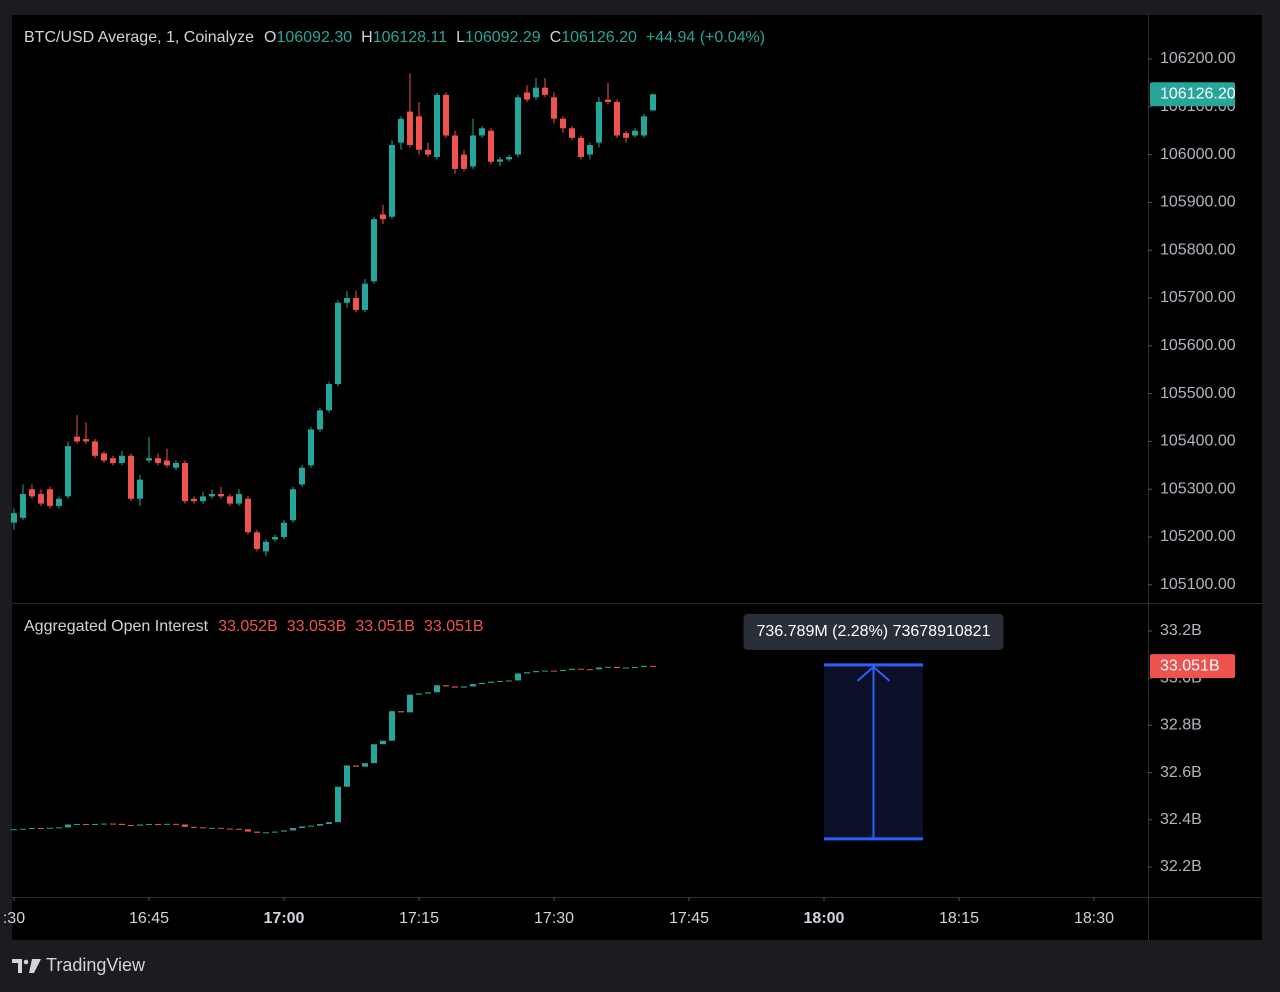 Image resolution: width=1280 pixels, height=992 pixels. Describe the element at coordinates (1181, 772) in the screenshot. I see `y-tick-label: 32.6B` at that location.